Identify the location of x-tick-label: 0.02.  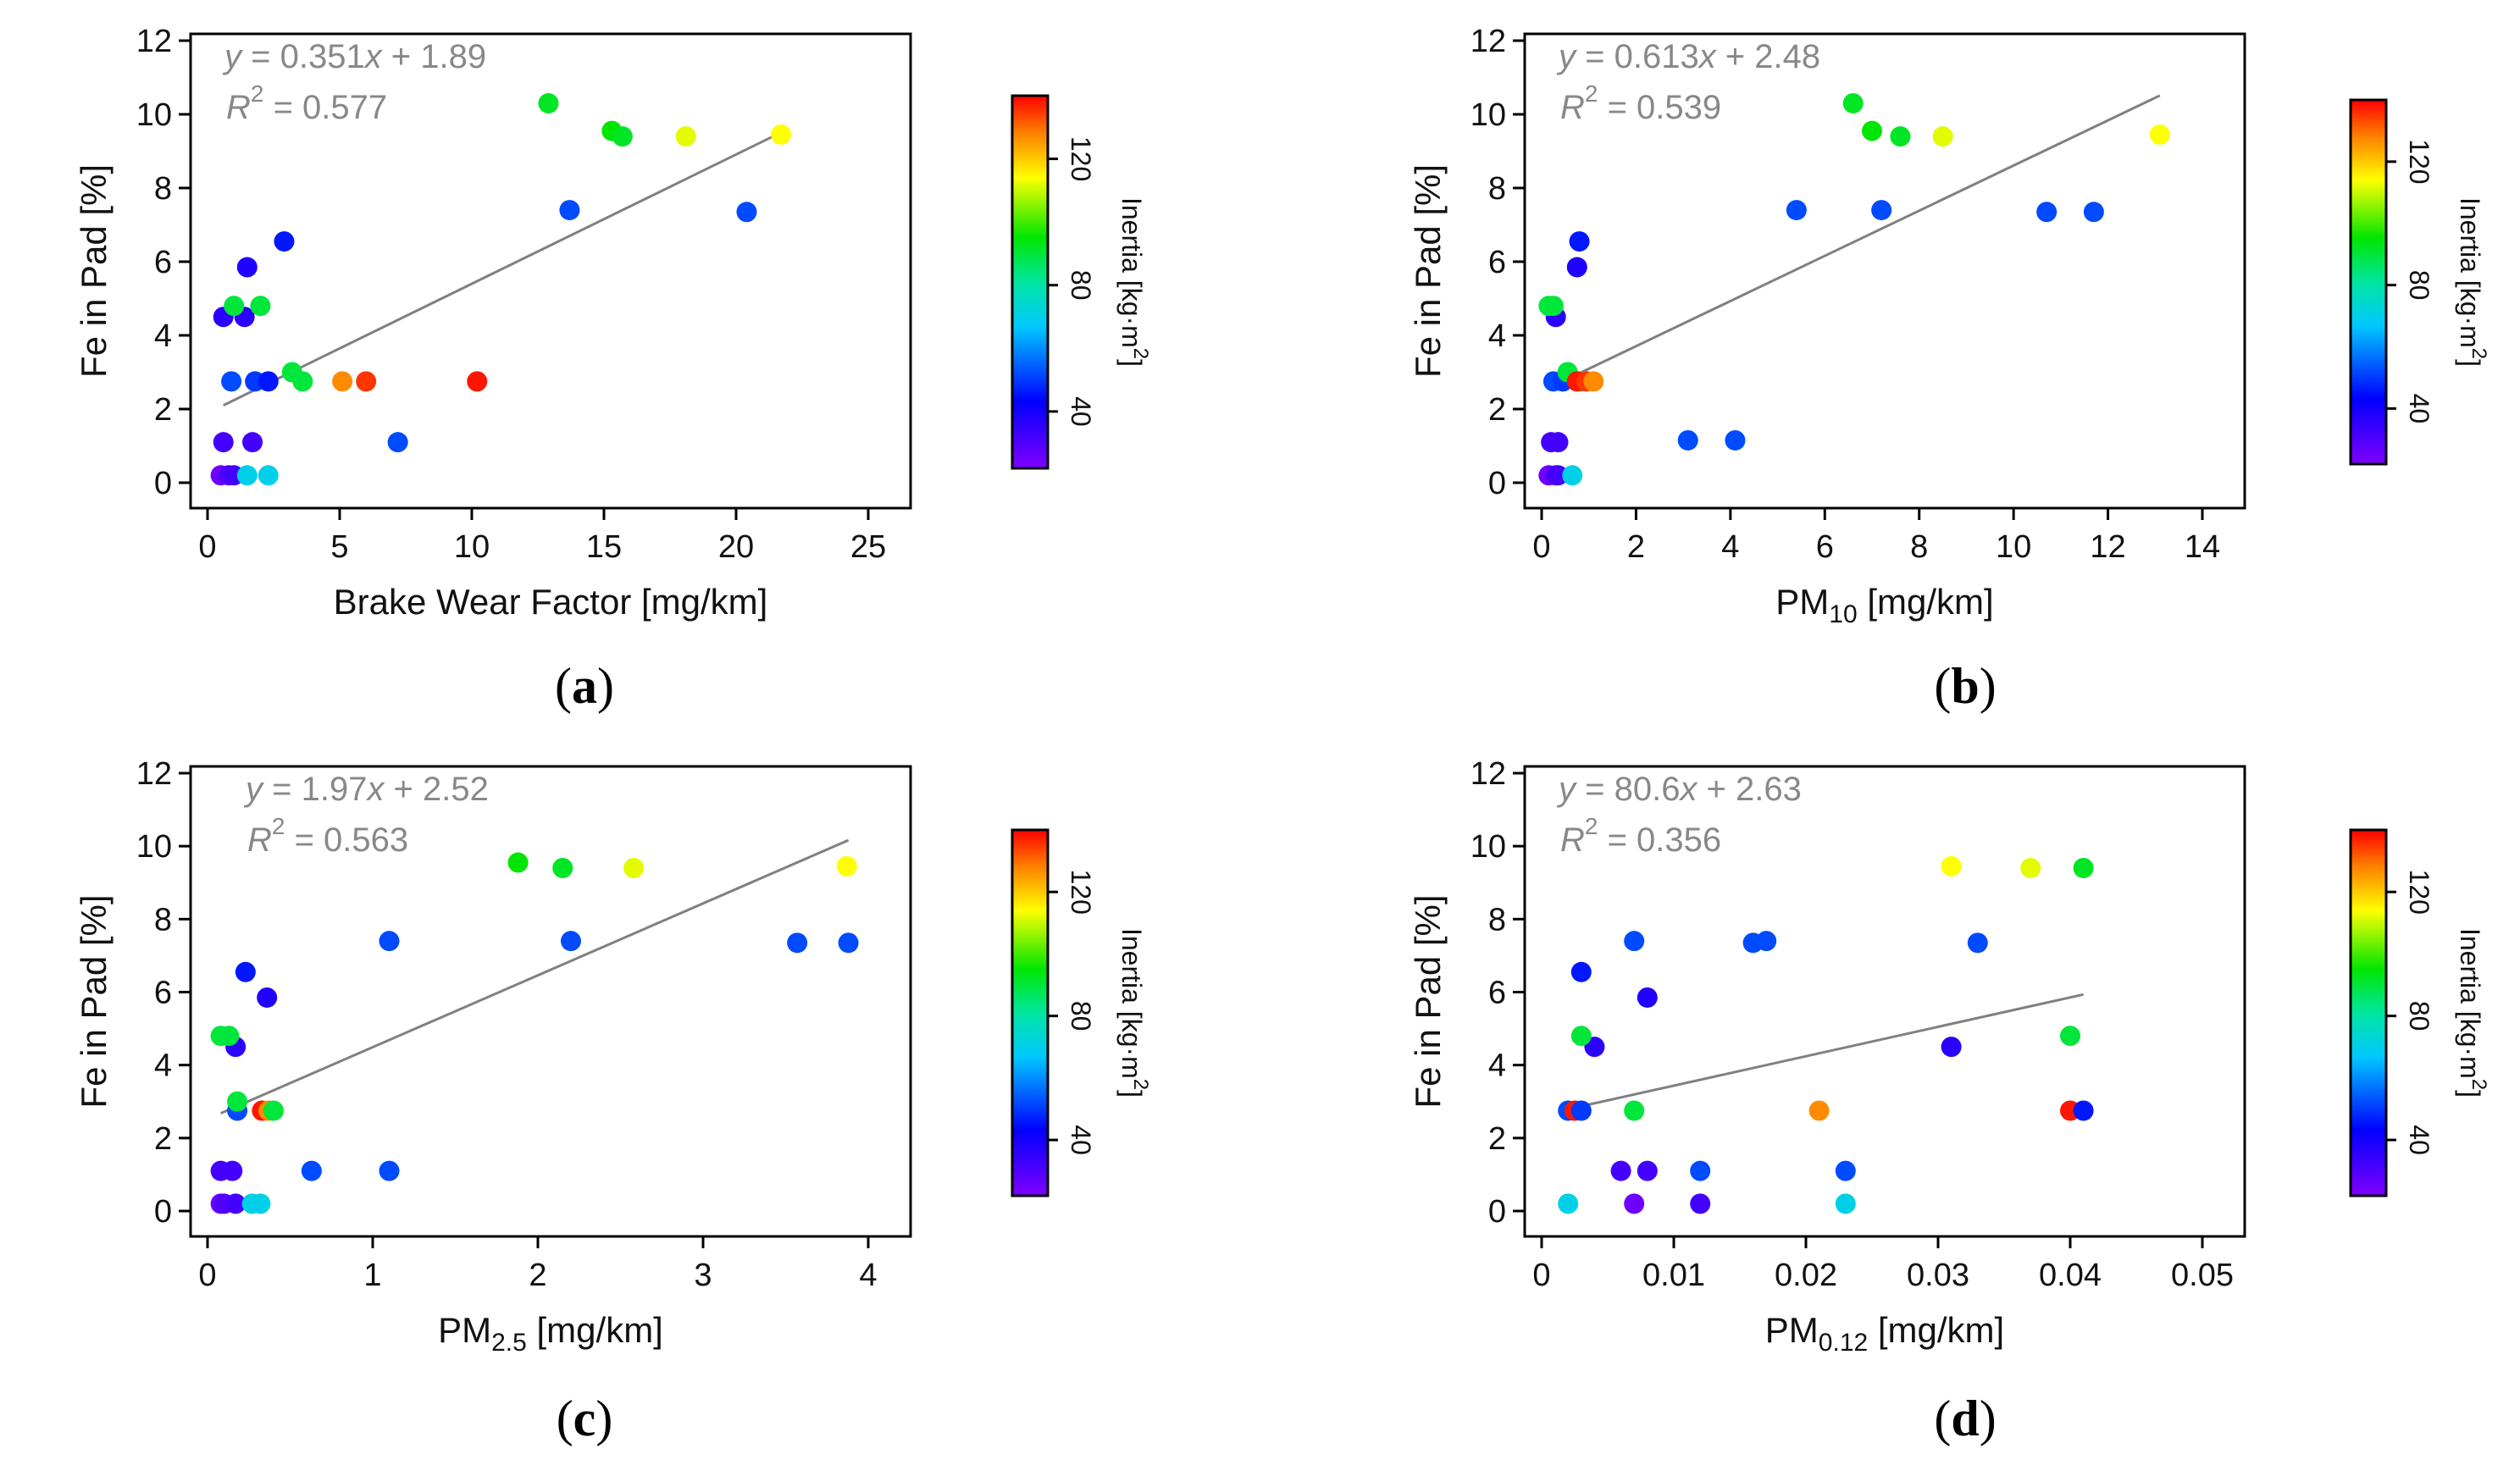
(1806, 1275).